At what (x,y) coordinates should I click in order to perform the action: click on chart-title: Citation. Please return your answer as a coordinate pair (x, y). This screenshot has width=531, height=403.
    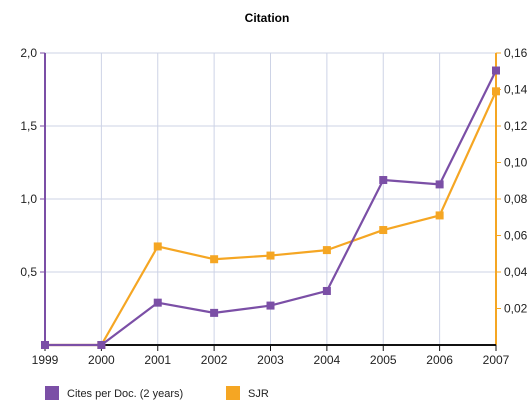
    Looking at the image, I should click on (267, 18).